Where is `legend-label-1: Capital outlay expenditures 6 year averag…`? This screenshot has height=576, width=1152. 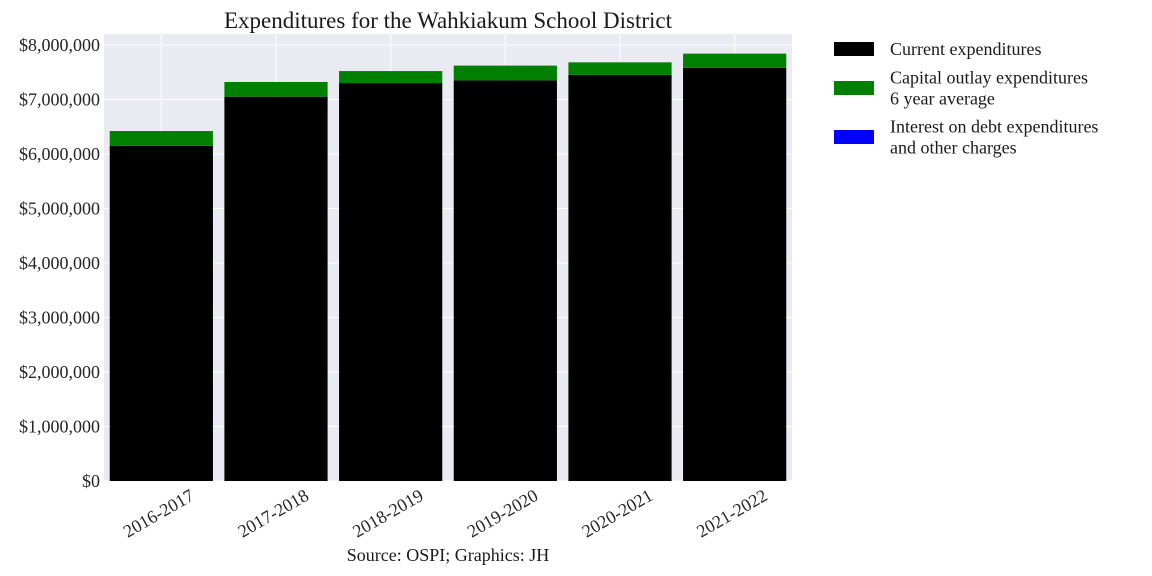
legend-label-1: Capital outlay expenditures 6 year averag… is located at coordinates (989, 88).